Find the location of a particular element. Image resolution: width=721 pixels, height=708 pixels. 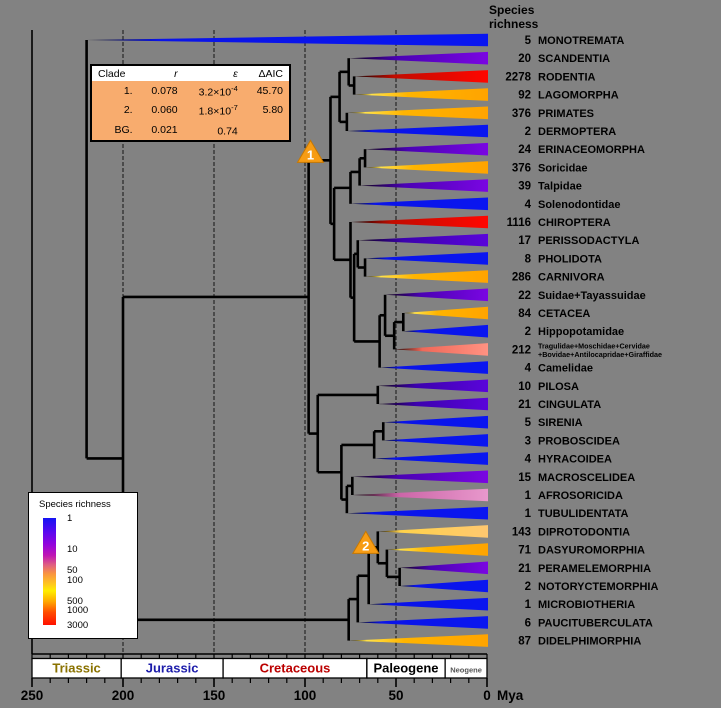

axis-tick-label-0: 0 is located at coordinates (487, 695).